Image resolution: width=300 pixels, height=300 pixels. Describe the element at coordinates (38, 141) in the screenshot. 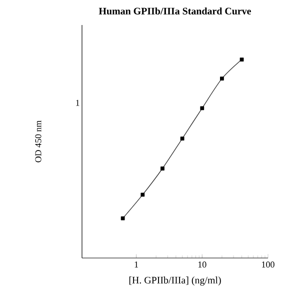

I see `y-axis-title: OD 450 nm` at that location.